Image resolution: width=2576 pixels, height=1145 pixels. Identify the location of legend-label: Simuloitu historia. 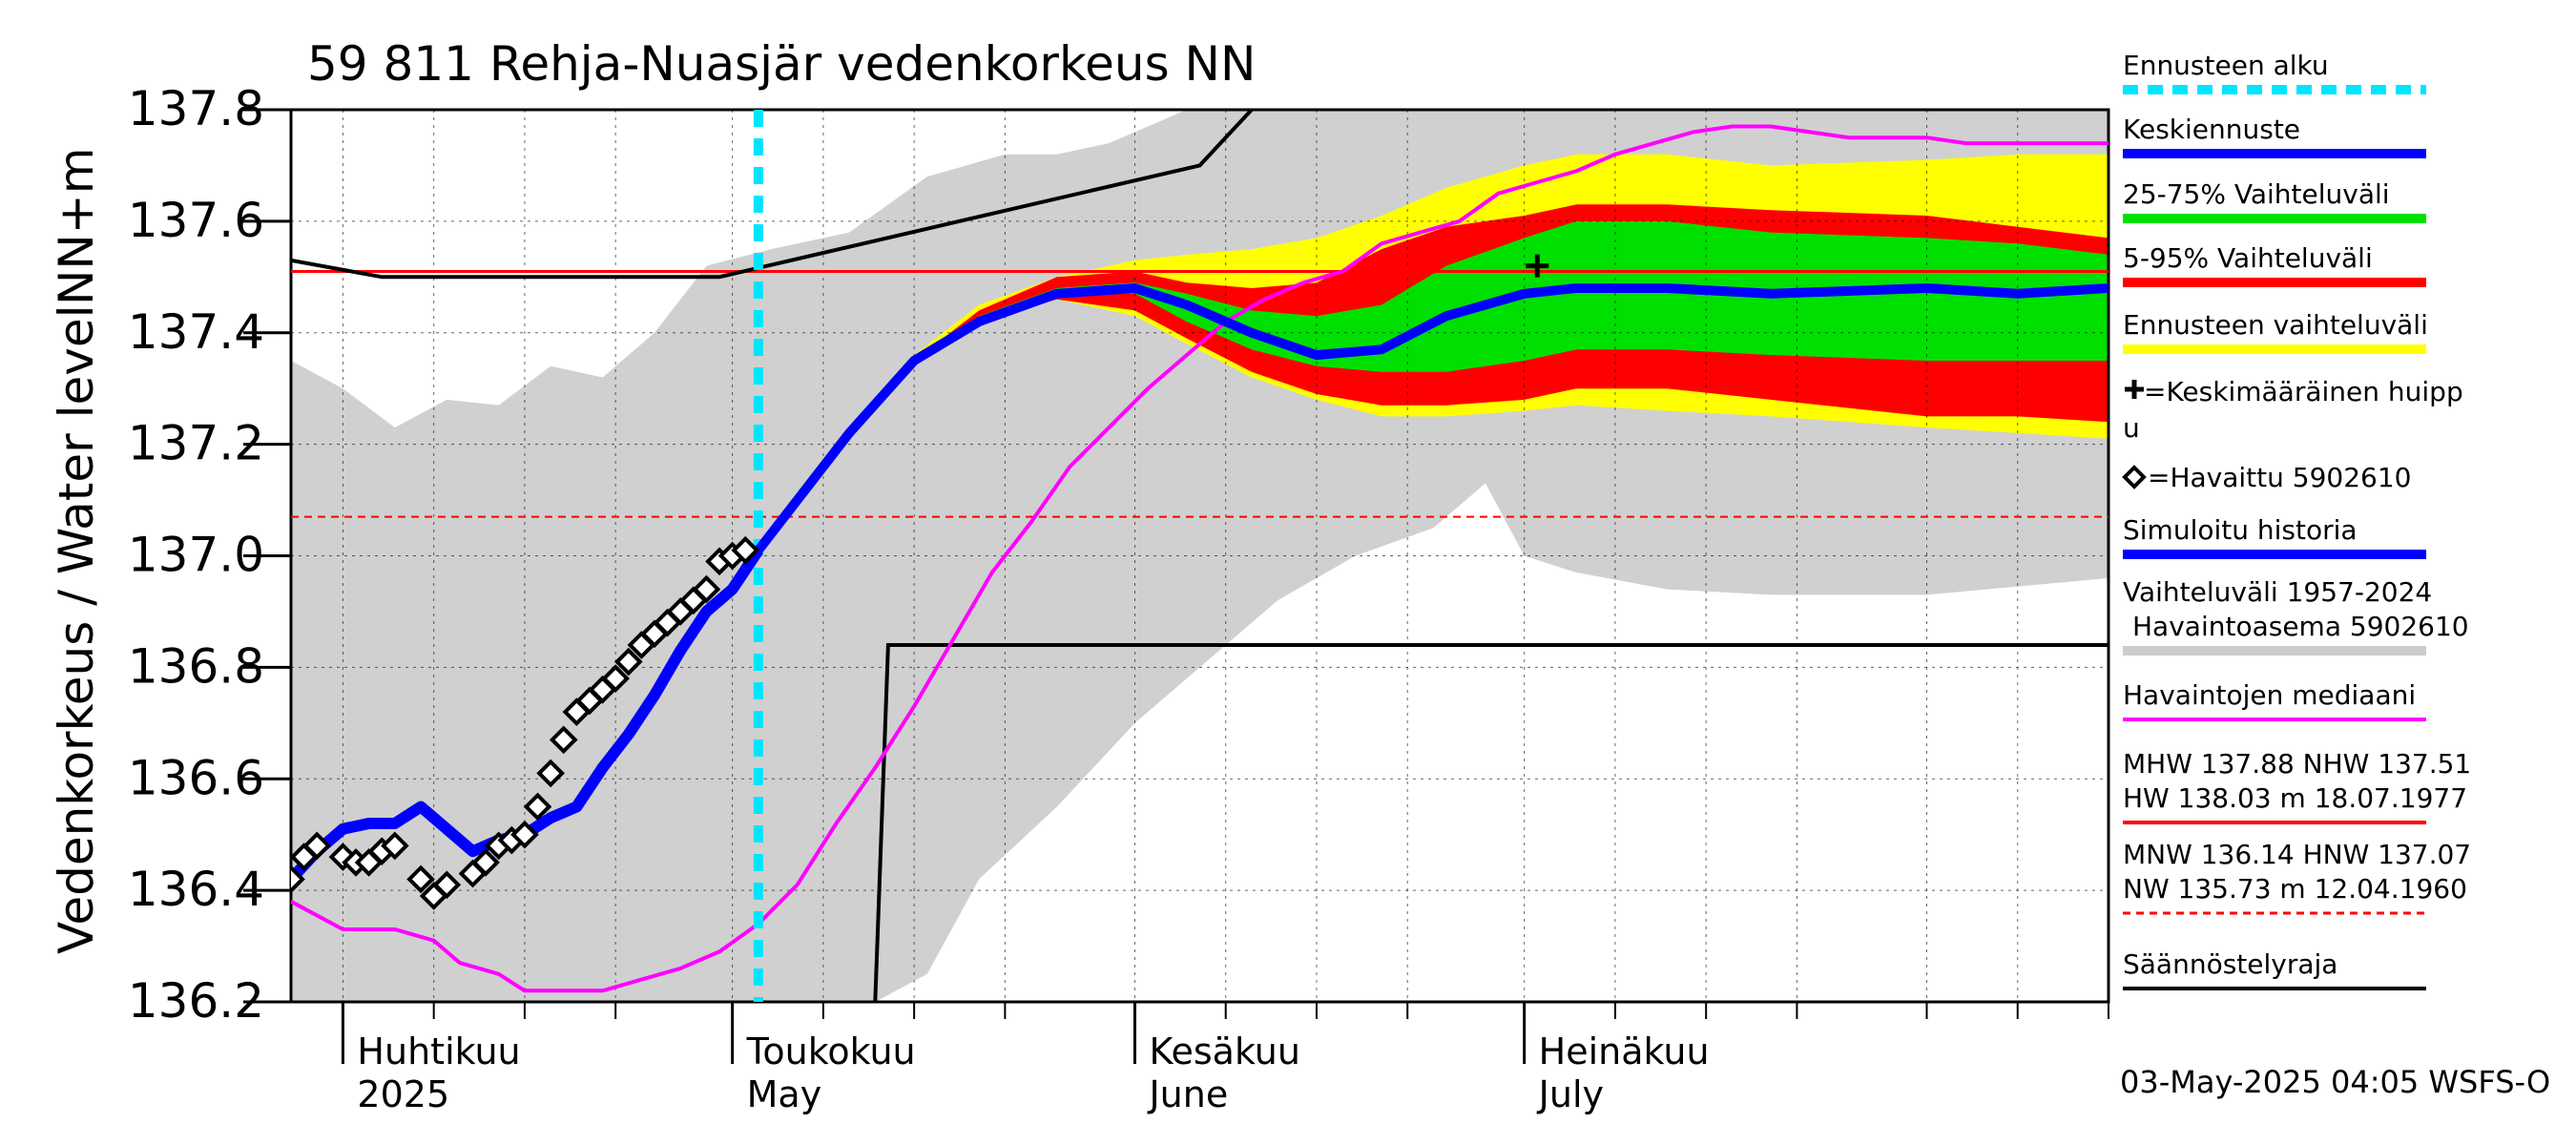
(2240, 530).